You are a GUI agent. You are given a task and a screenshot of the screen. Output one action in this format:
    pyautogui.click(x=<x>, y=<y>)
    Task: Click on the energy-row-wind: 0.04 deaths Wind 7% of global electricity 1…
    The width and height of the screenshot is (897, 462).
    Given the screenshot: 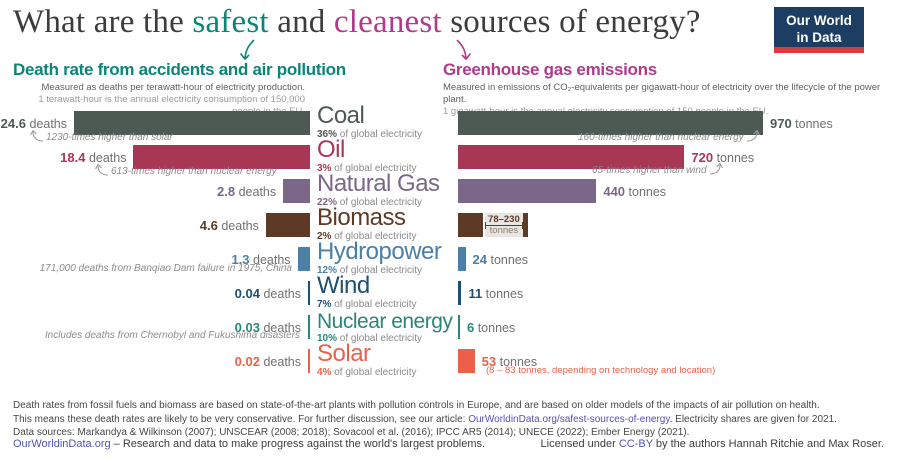 What is the action you would take?
    pyautogui.click(x=448, y=291)
    